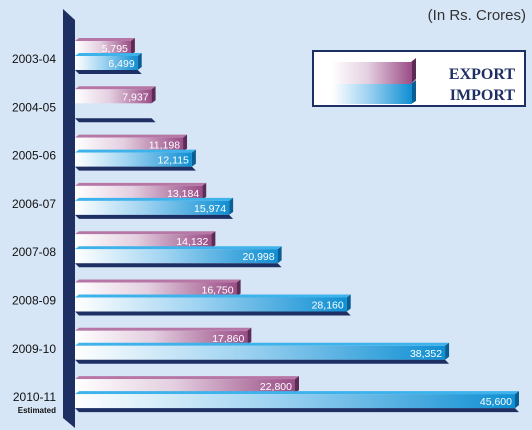  I want to click on bar-value-label: 14,132, so click(192, 242).